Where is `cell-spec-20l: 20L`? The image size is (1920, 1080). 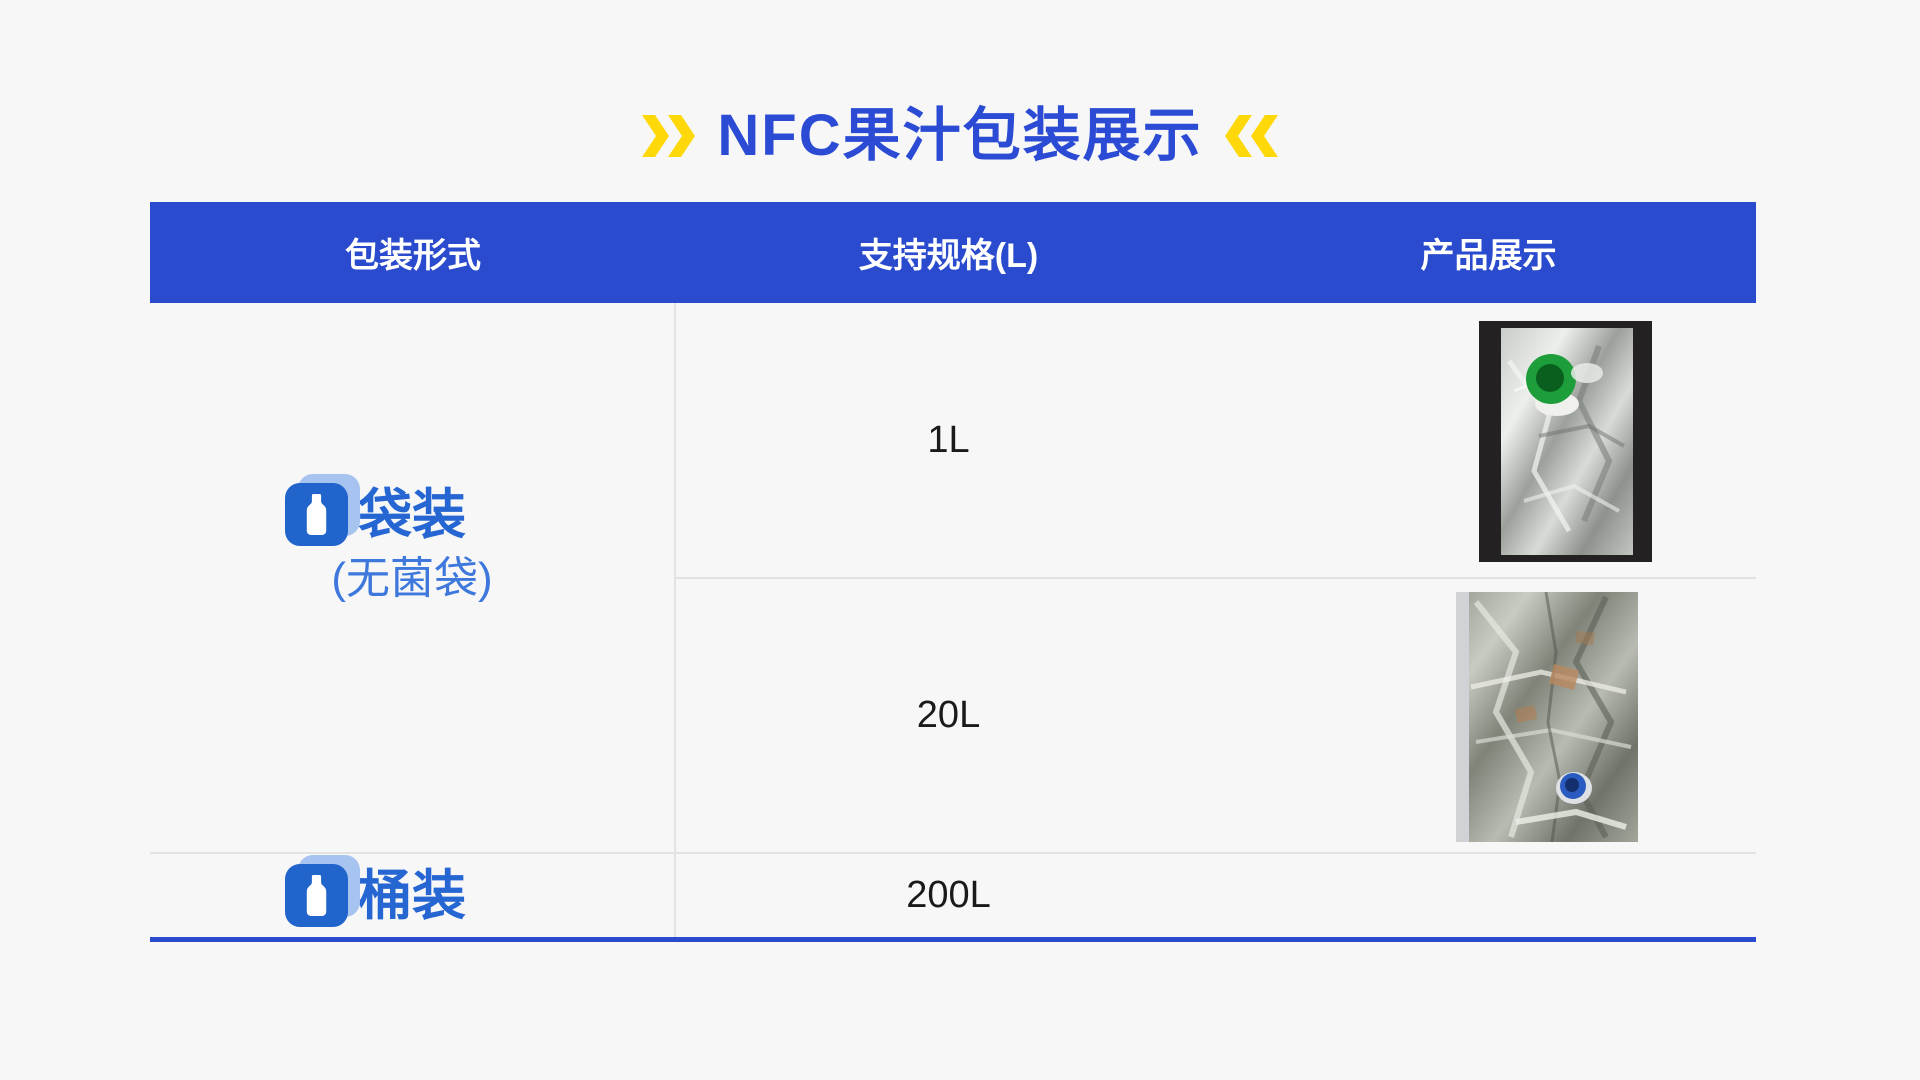 cell-spec-20l: 20L is located at coordinates (948, 714).